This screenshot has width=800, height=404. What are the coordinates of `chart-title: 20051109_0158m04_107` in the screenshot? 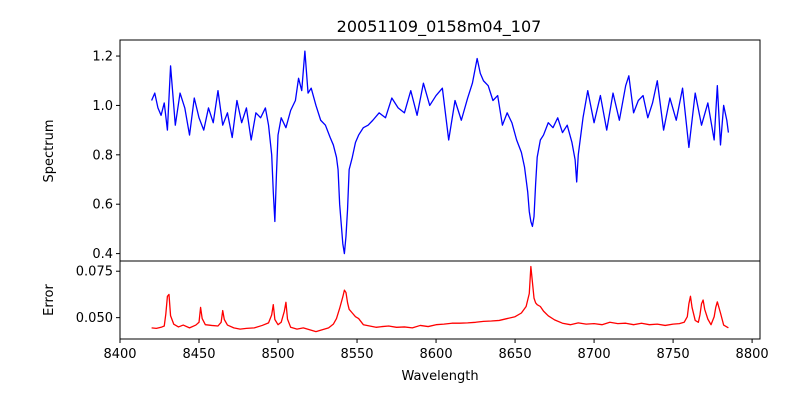 It's located at (439, 27).